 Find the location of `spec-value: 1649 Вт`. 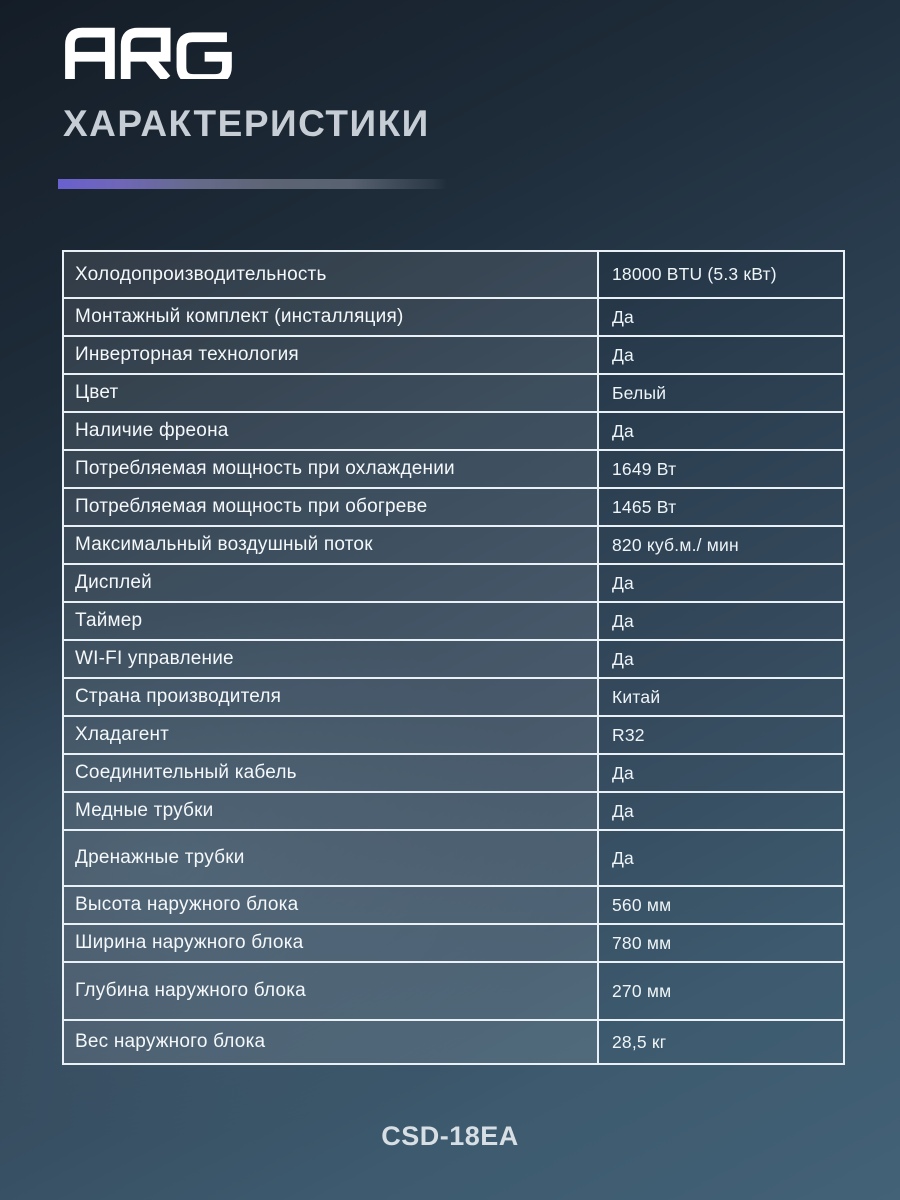

spec-value: 1649 Вт is located at coordinates (644, 468).